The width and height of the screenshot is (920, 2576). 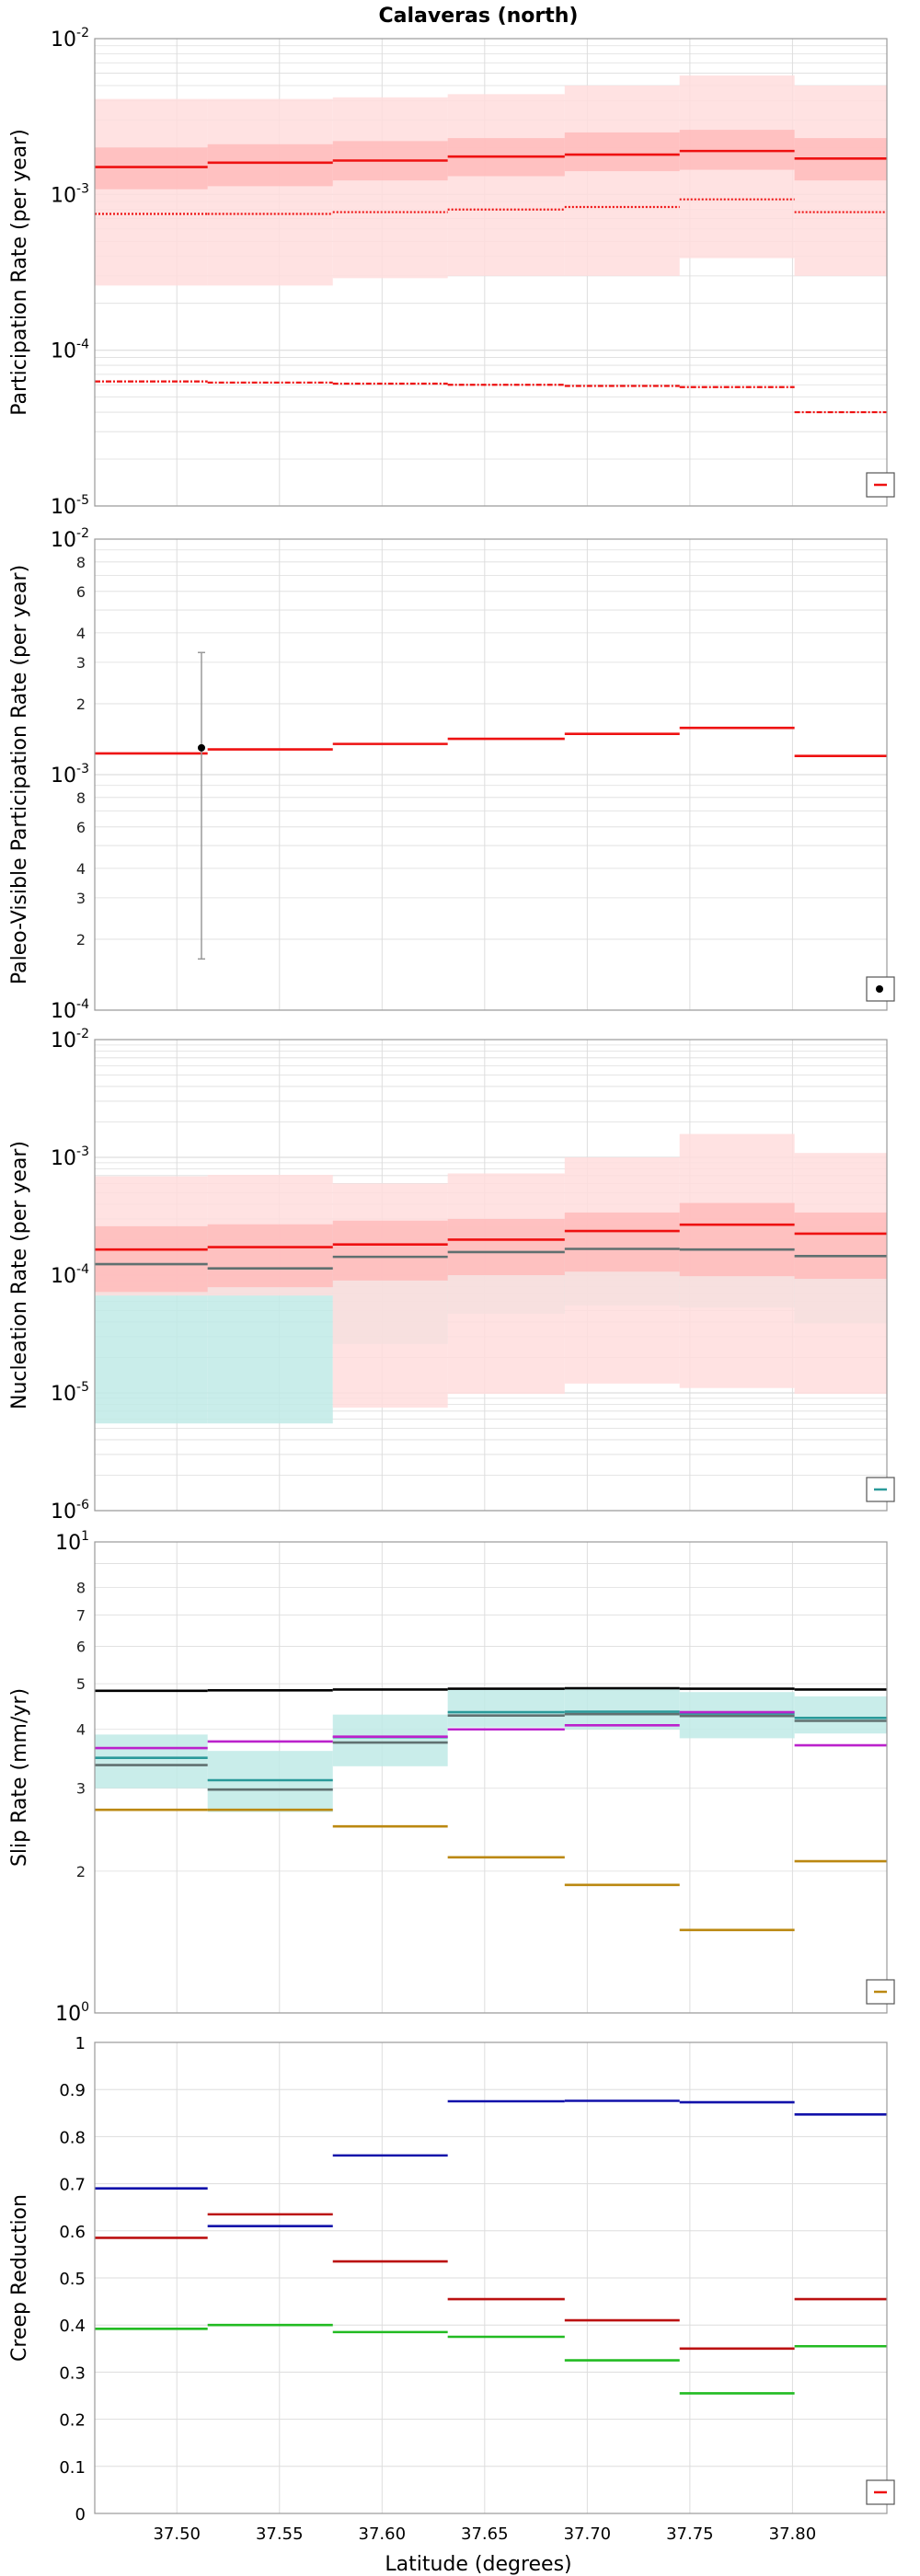 I want to click on x-axis-label: Latitude (degrees), so click(x=478, y=2564).